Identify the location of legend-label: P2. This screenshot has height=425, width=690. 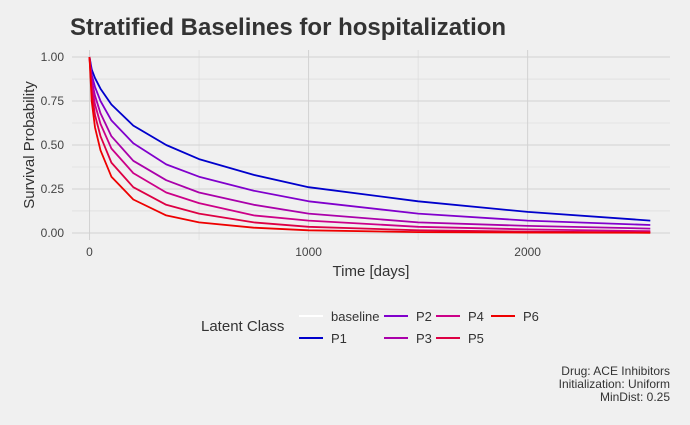
(424, 316).